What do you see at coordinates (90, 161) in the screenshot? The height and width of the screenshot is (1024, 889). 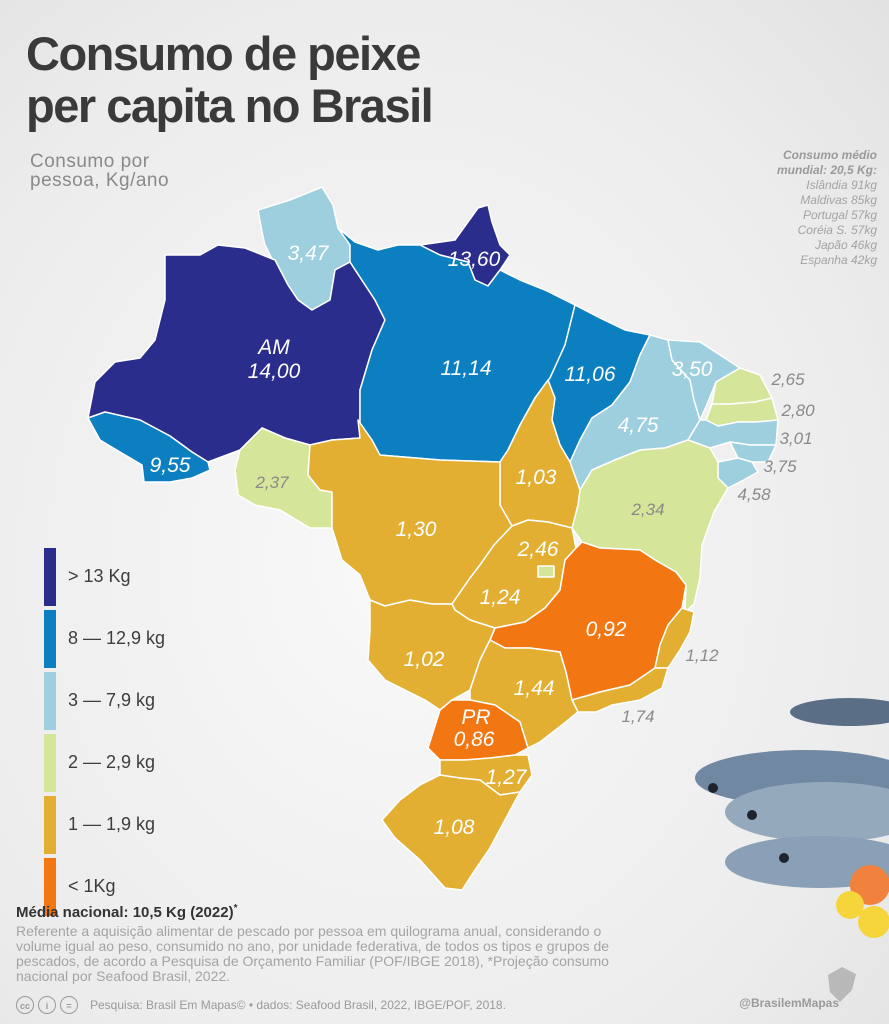 I see `subtitle-line-1: Consumo por` at bounding box center [90, 161].